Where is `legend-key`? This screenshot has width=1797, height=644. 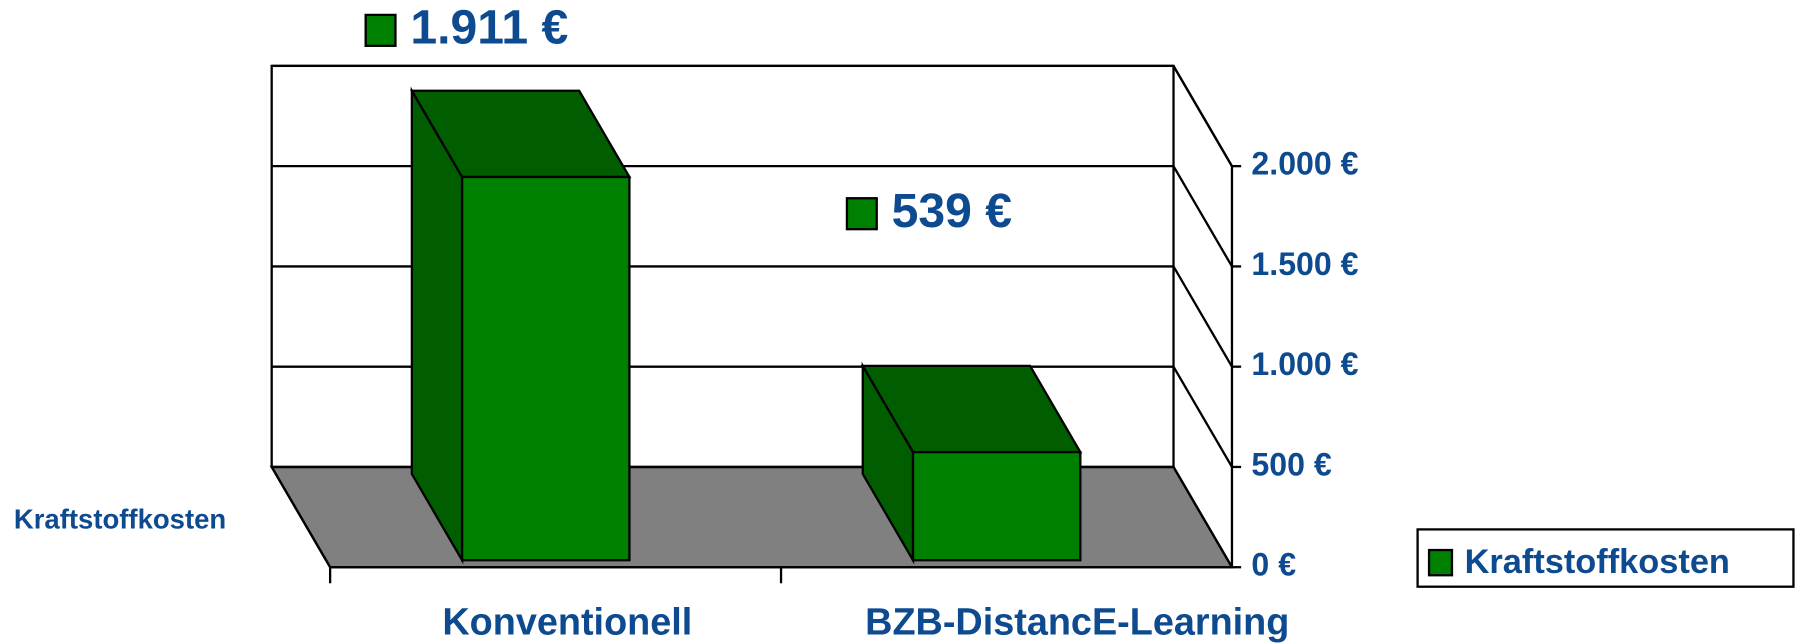 legend-key is located at coordinates (1440, 562).